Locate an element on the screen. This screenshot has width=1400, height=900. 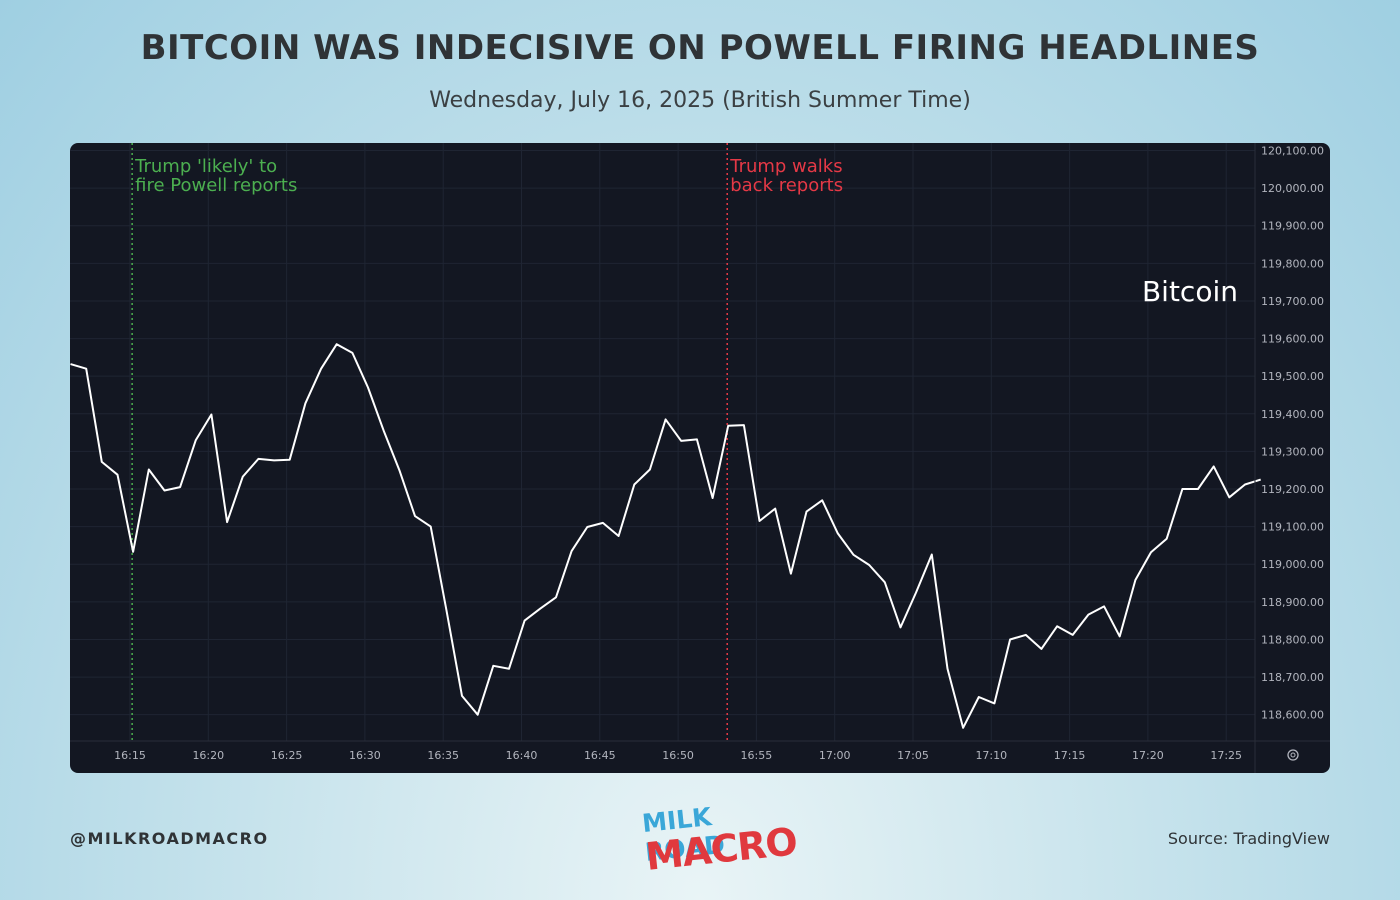
y-tick-label: 119,000.00 is located at coordinates (1292, 564).